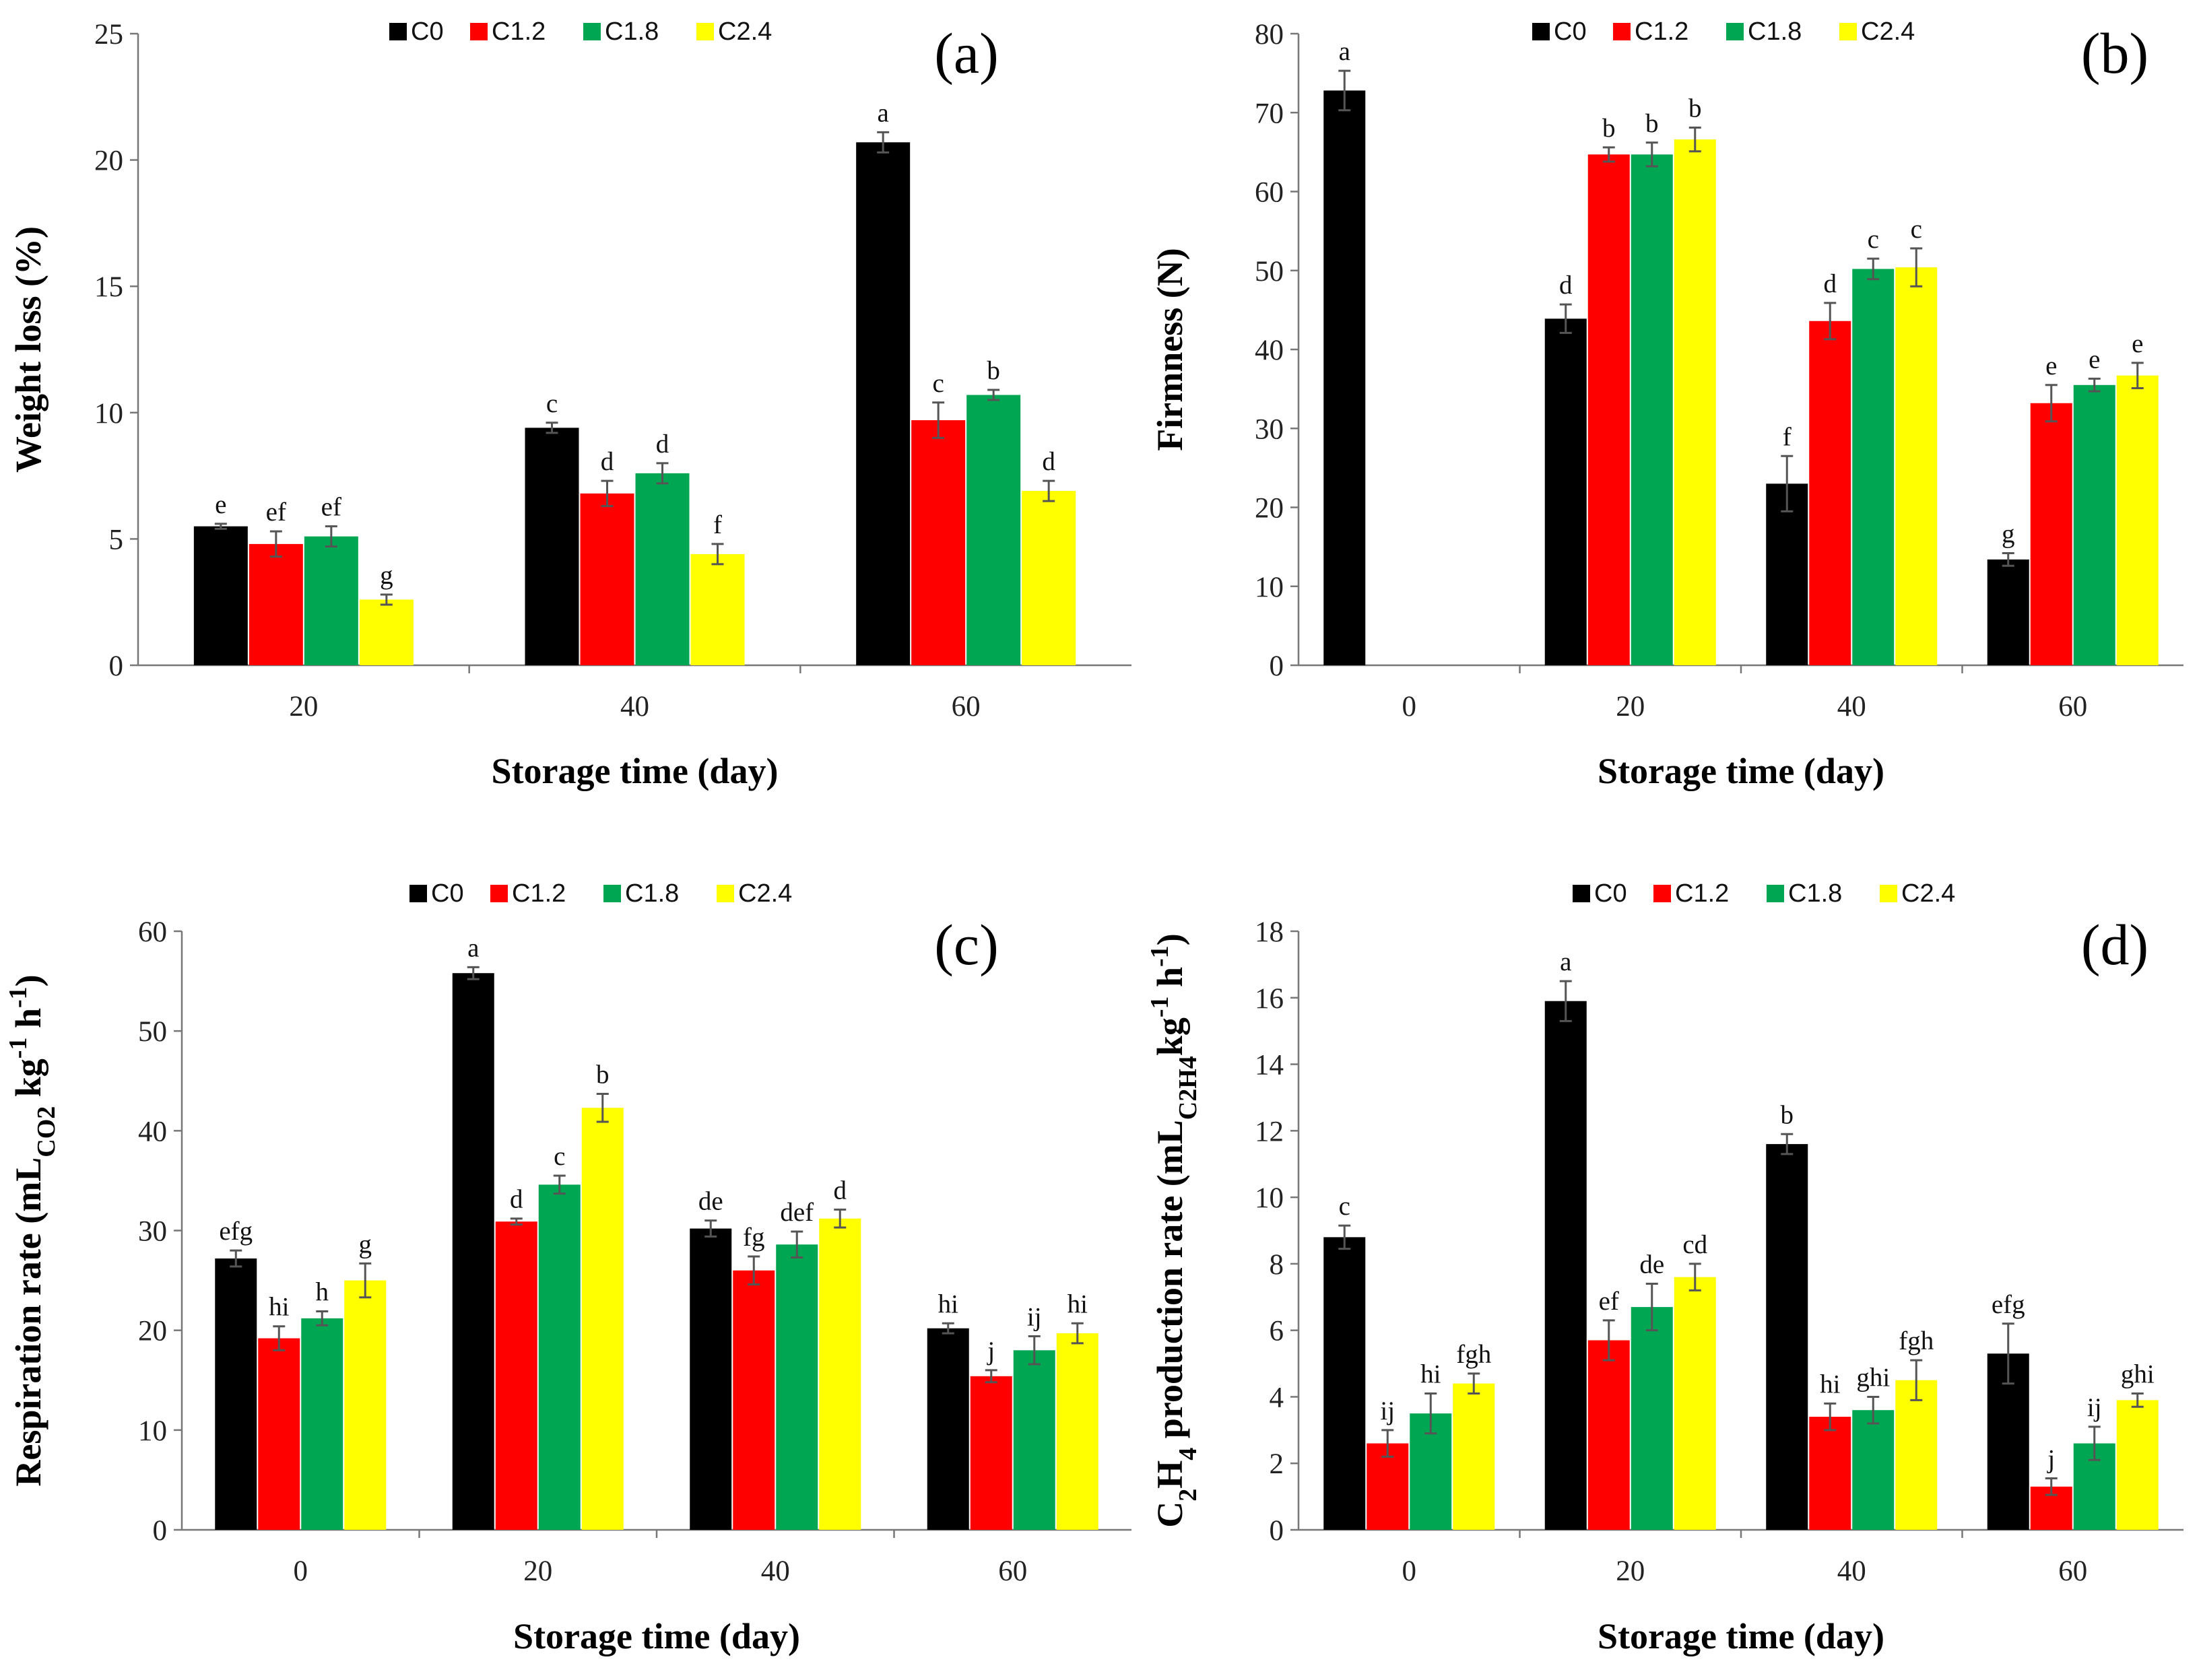  I want to click on y-tick-label: 15, so click(108, 287).